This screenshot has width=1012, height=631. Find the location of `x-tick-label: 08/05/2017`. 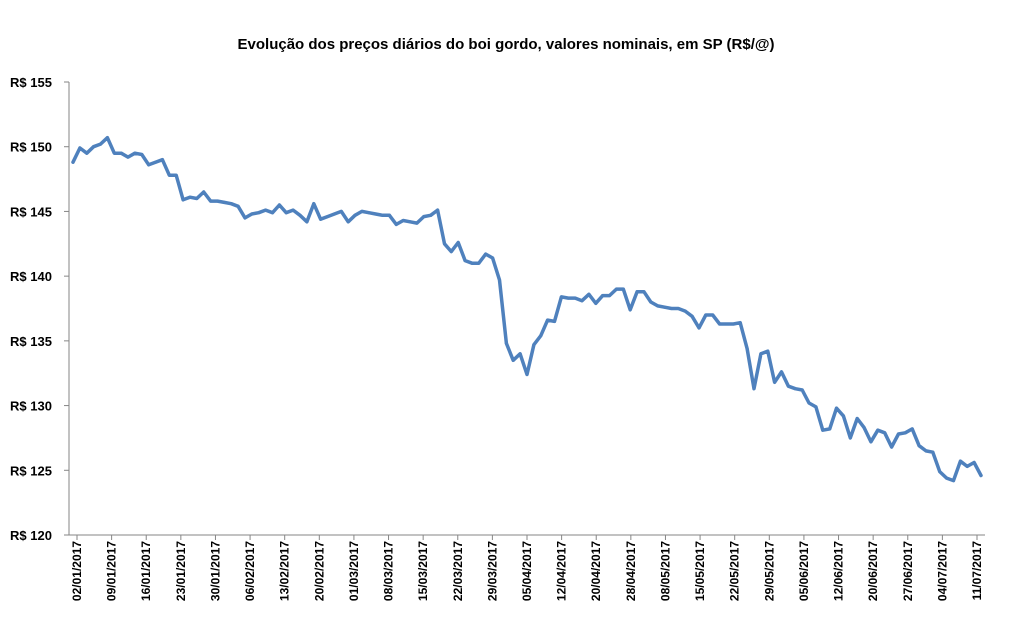

x-tick-label: 08/05/2017 is located at coordinates (665, 571).